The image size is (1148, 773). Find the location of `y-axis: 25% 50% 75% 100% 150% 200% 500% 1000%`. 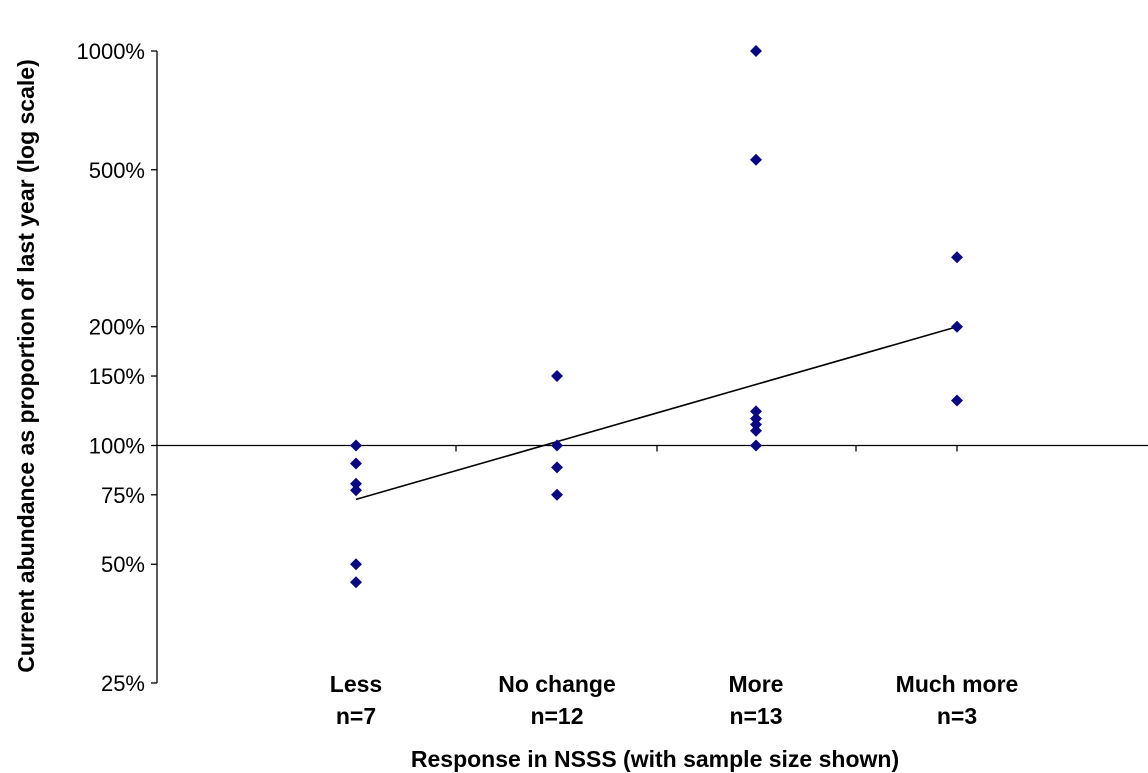

y-axis: 25% 50% 75% 100% 150% 200% 500% 1000% is located at coordinates (117, 367).